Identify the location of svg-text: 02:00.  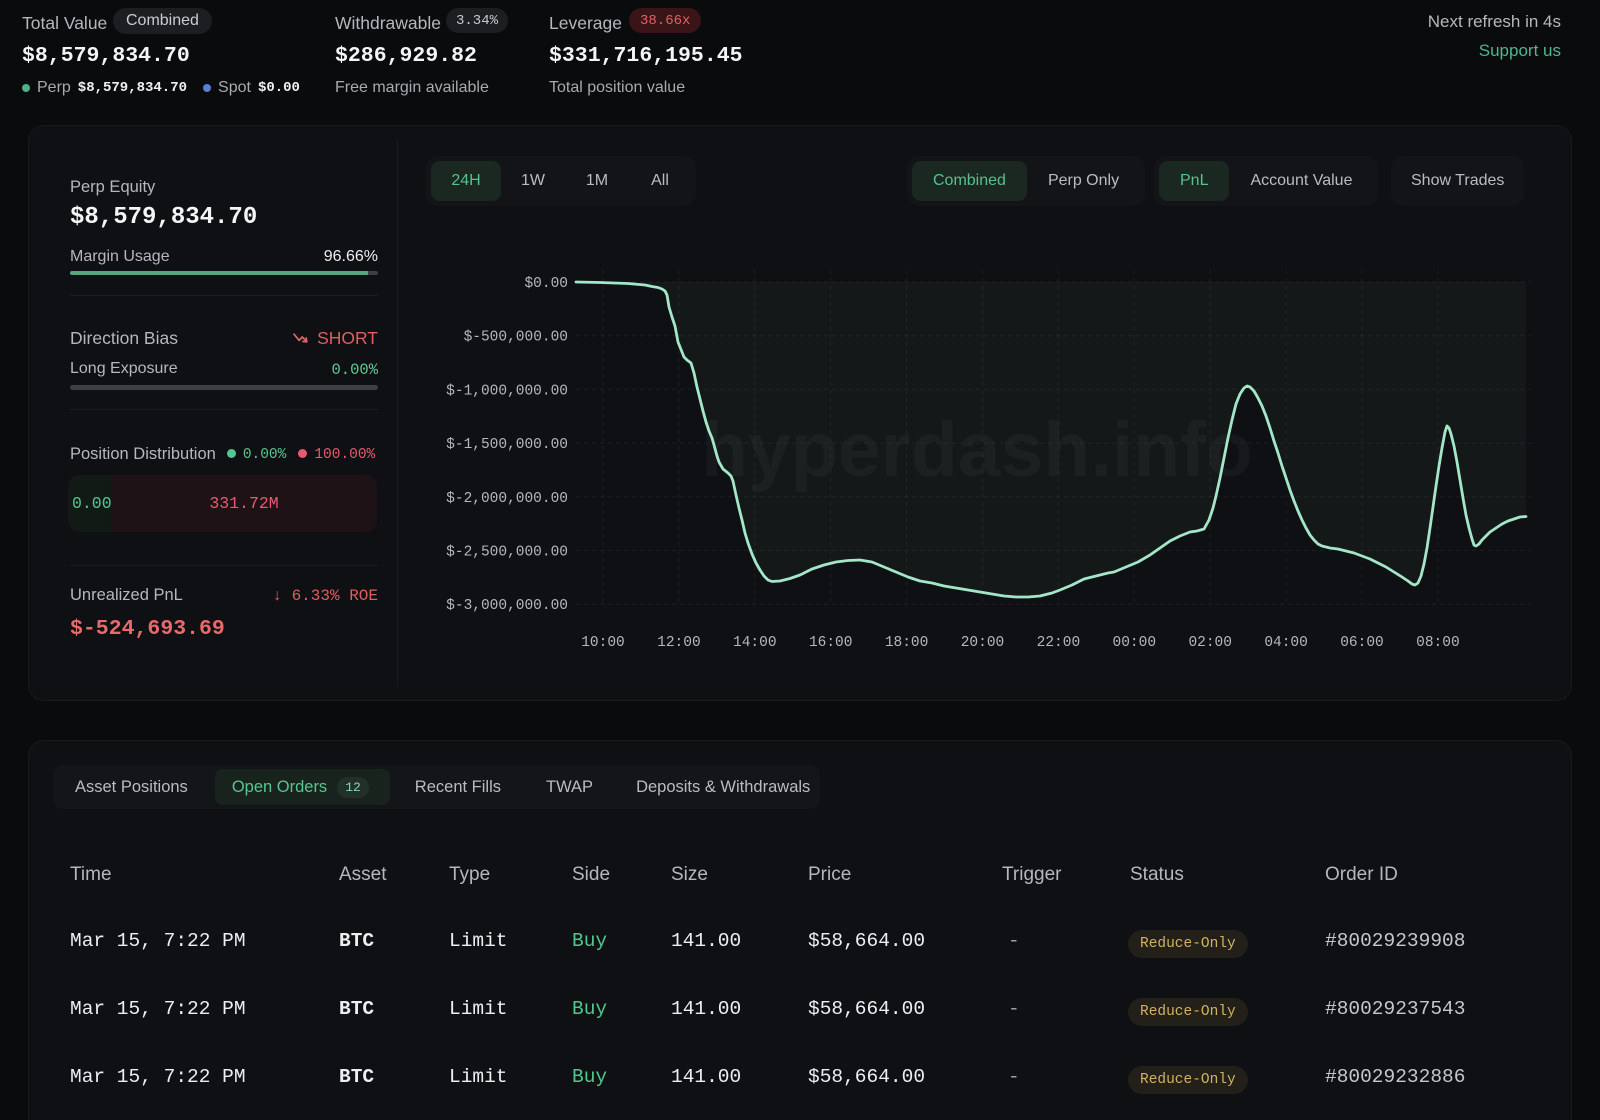
(1210, 643).